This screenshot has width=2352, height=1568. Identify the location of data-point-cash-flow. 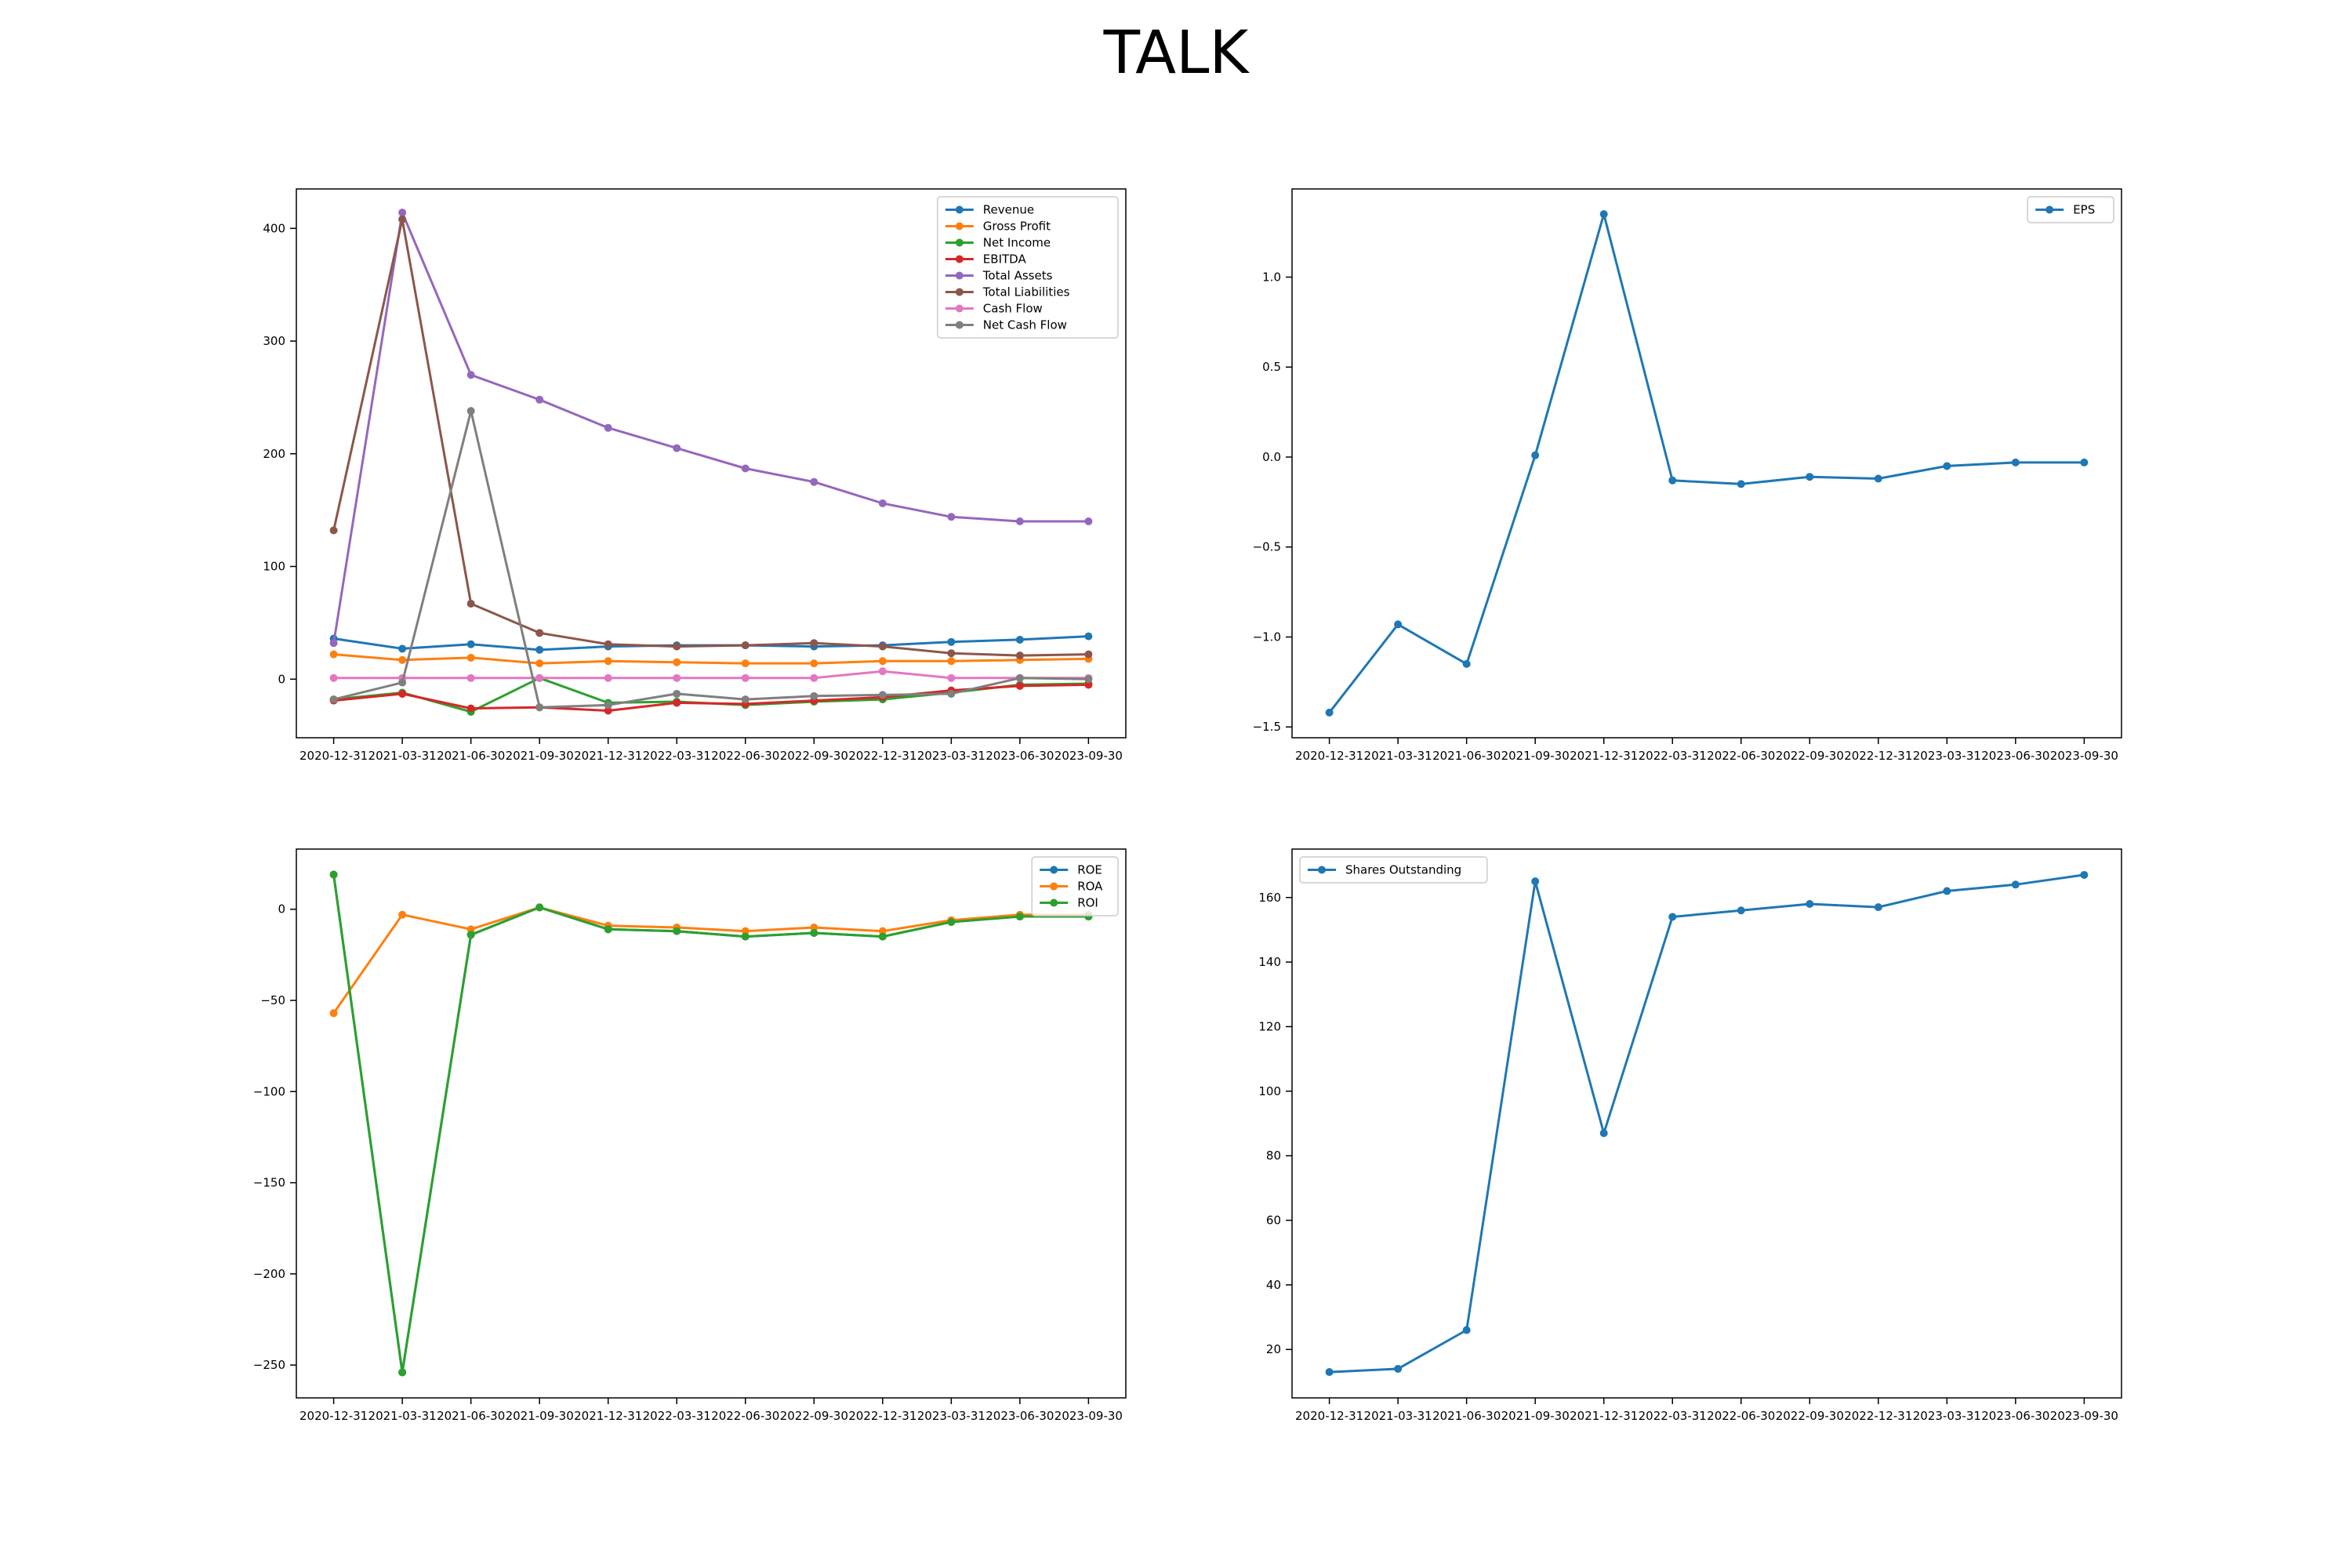
(471, 677).